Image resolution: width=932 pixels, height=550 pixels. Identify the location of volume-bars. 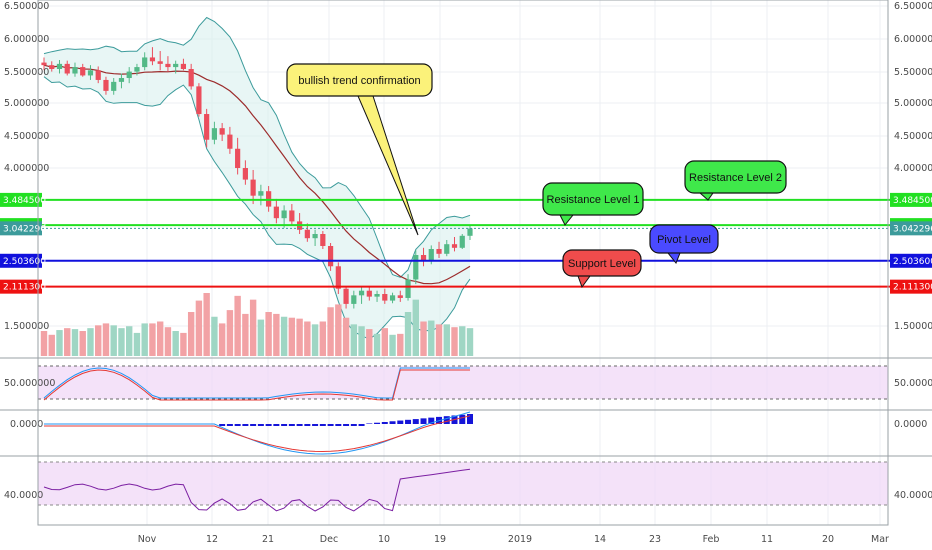
(257, 324).